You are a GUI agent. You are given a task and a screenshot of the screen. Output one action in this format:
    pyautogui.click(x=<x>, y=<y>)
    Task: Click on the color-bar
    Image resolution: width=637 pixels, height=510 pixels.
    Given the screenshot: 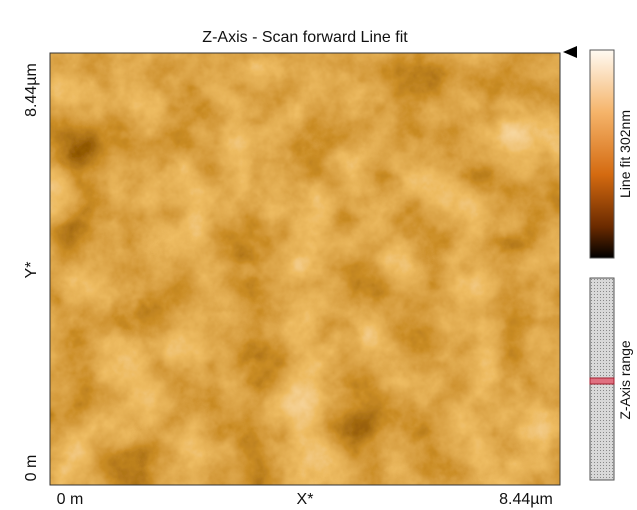 What is the action you would take?
    pyautogui.click(x=602, y=154)
    